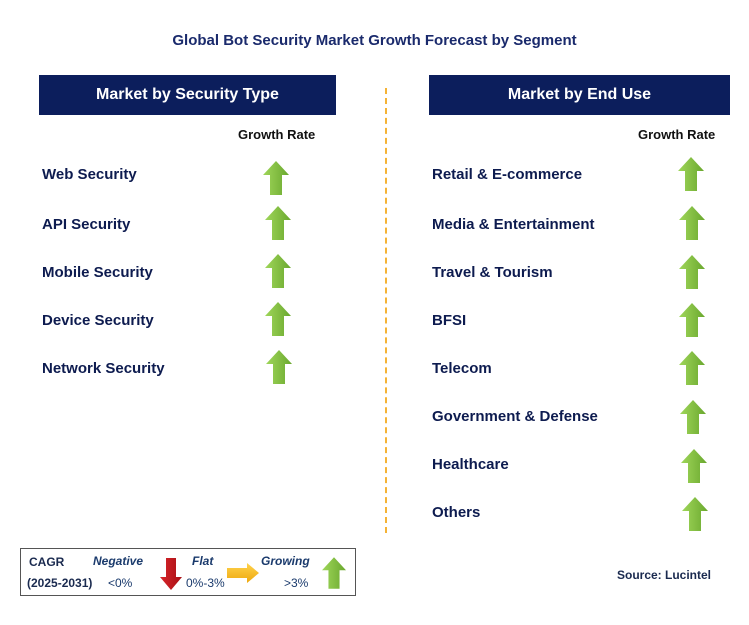  I want to click on right-item-label: BFSI, so click(449, 320).